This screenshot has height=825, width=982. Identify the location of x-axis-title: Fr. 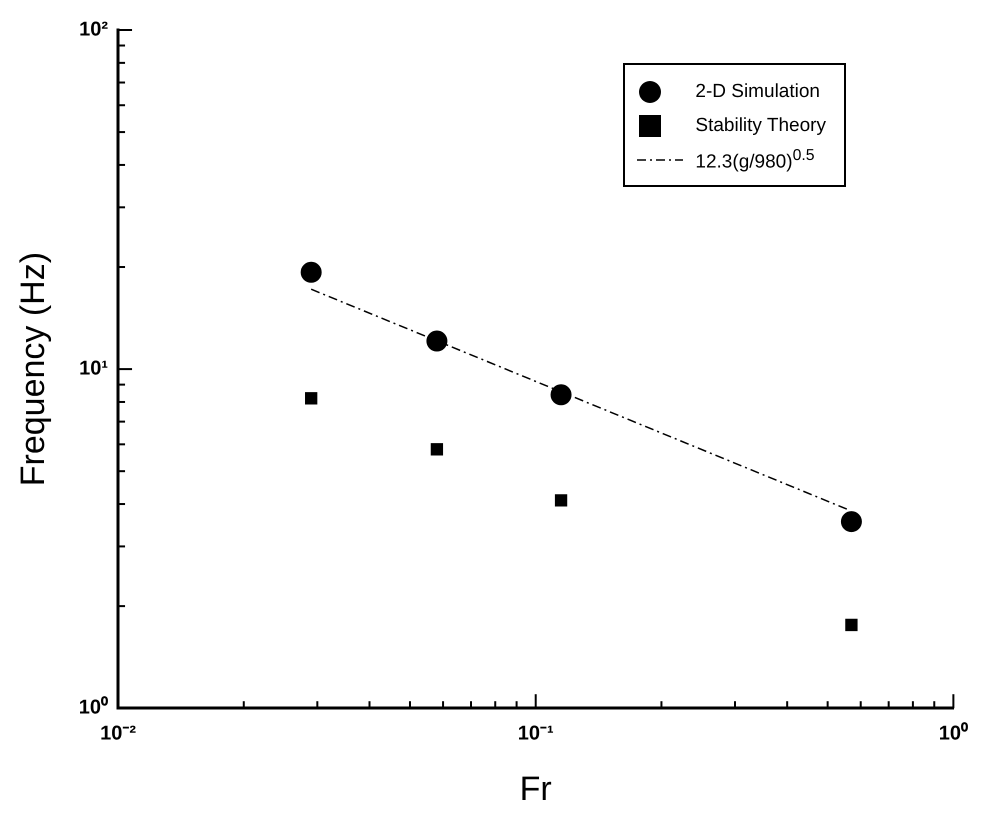
(536, 789).